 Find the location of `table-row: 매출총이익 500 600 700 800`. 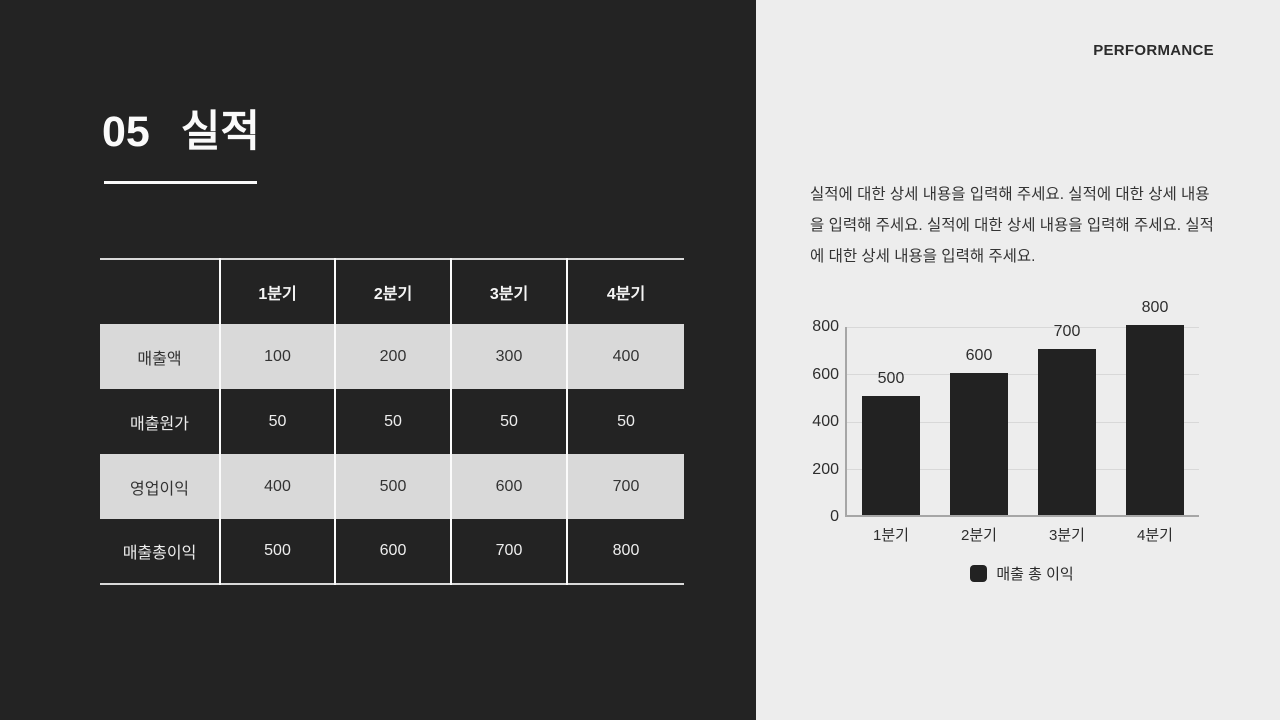

table-row: 매출총이익 500 600 700 800 is located at coordinates (392, 551).